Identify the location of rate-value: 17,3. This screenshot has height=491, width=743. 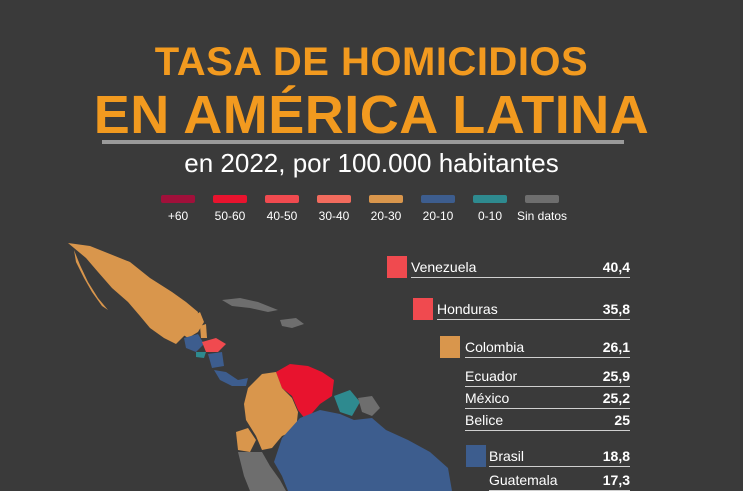
(616, 480).